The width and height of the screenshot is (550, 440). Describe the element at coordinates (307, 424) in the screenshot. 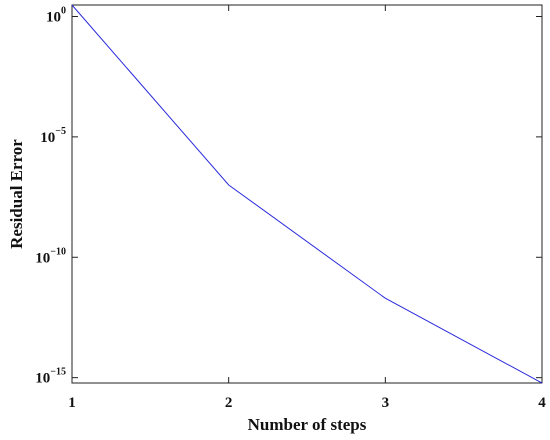

I see `x-axis-title: Number of steps` at that location.